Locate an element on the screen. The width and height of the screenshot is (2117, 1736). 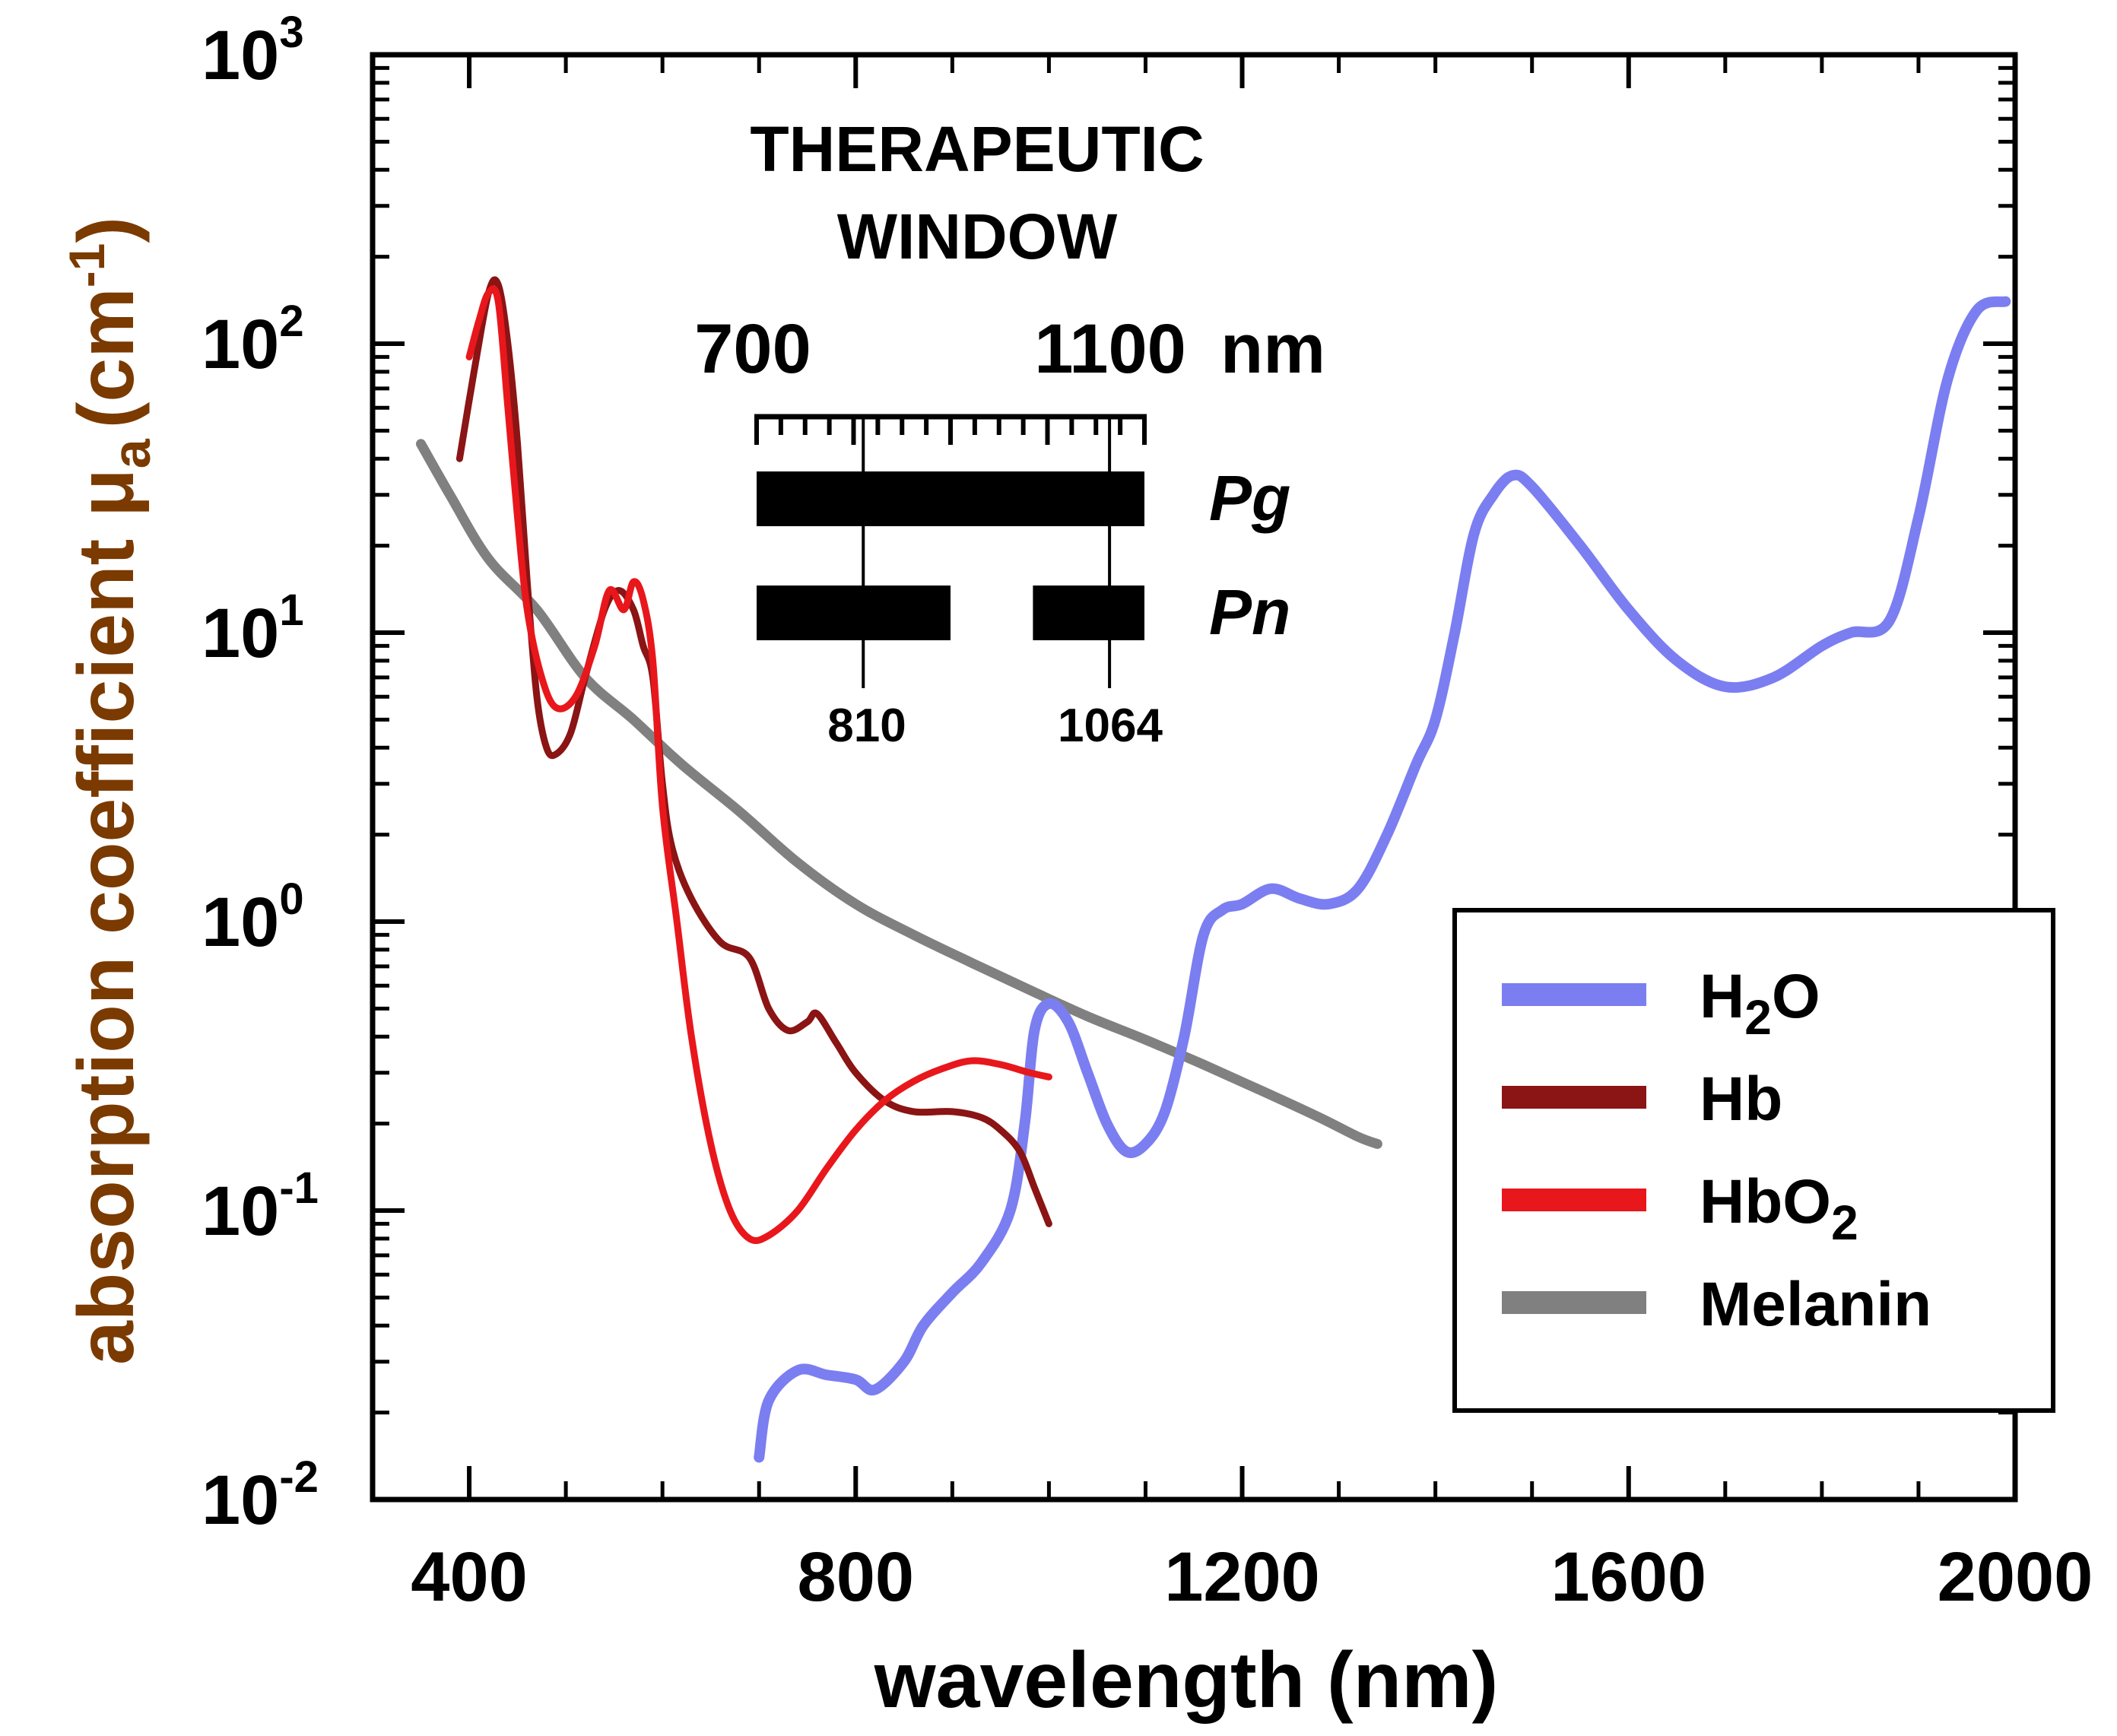
x-axis-title: wavelength (nm) is located at coordinates (1186, 1680).